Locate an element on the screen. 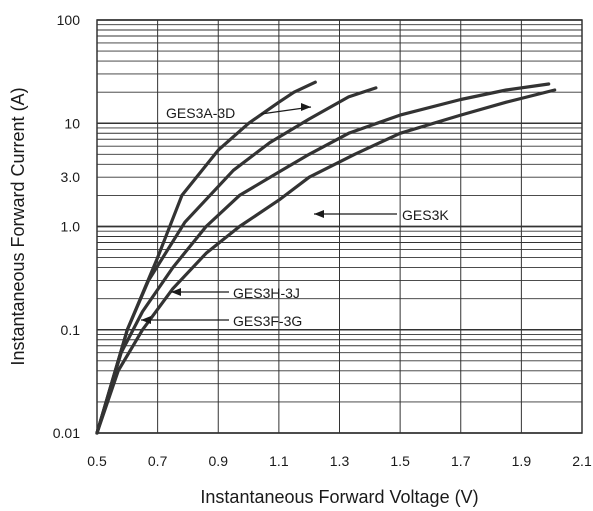 The width and height of the screenshot is (593, 511). y-axis-ticks: 0.01 0.1 1.0 3.0 10 100 is located at coordinates (66, 226).